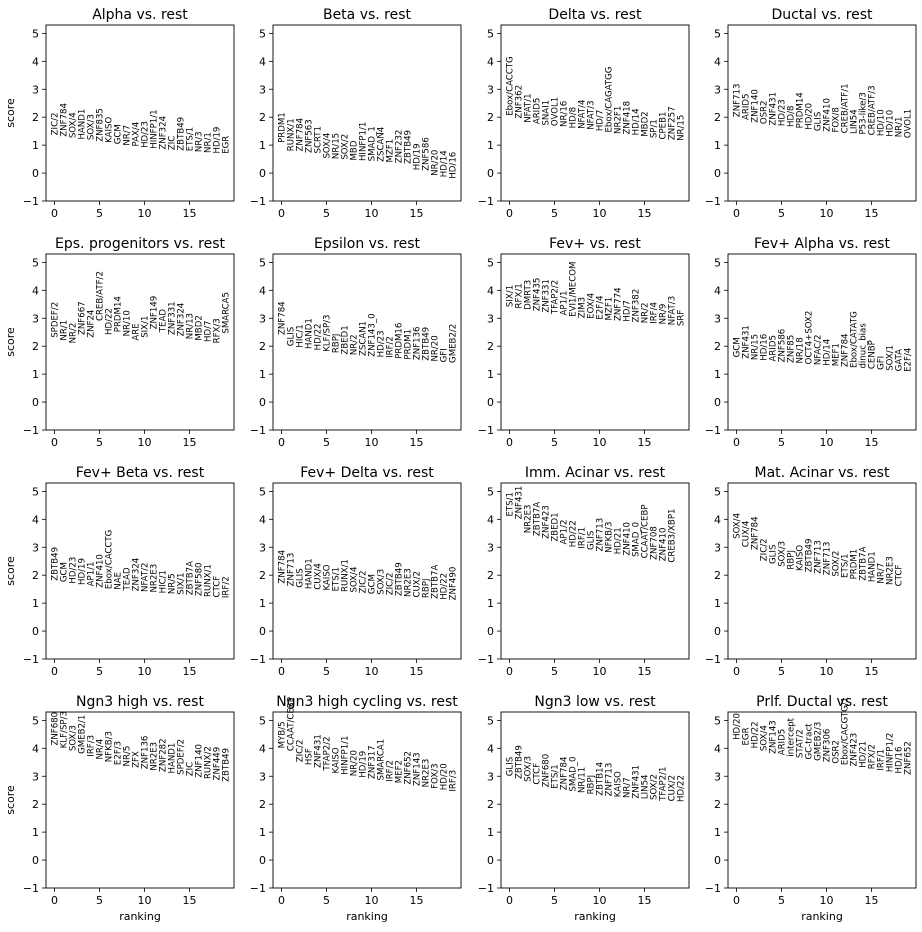 This screenshot has height=932, width=922. I want to click on data-label: NFAT/2, so click(145, 577).